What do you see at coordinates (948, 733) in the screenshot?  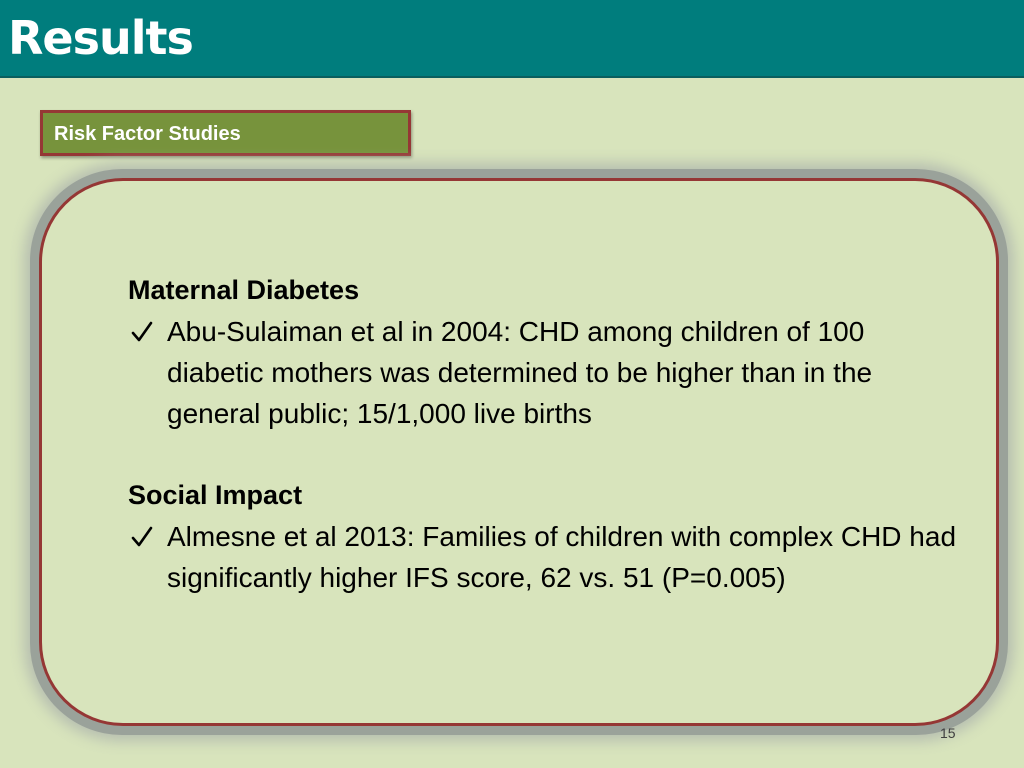 I see `page-number: 15` at bounding box center [948, 733].